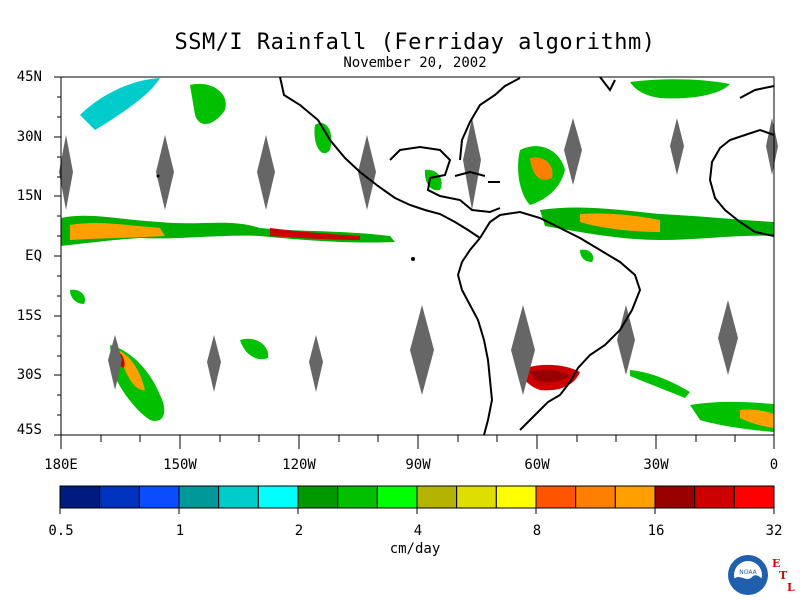 The image size is (800, 600). Describe the element at coordinates (29, 375) in the screenshot. I see `lat-label: 30S` at that location.